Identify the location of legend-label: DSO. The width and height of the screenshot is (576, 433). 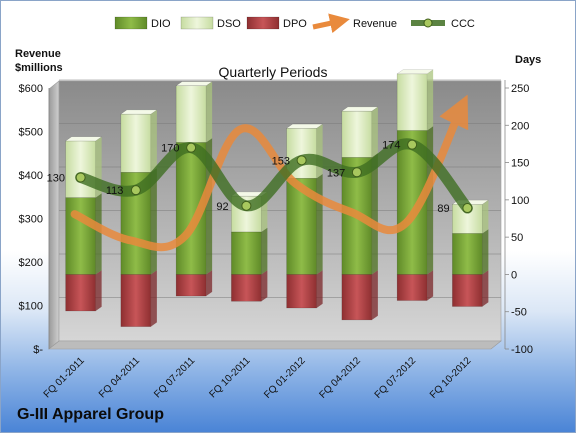
(229, 24).